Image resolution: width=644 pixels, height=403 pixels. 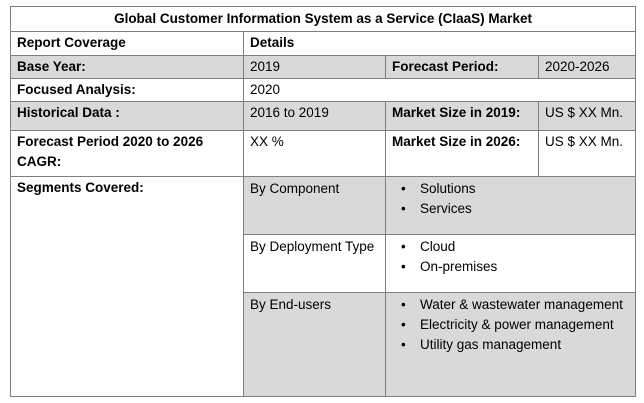 I want to click on header-report-coverage: Report Coverage, so click(x=127, y=43).